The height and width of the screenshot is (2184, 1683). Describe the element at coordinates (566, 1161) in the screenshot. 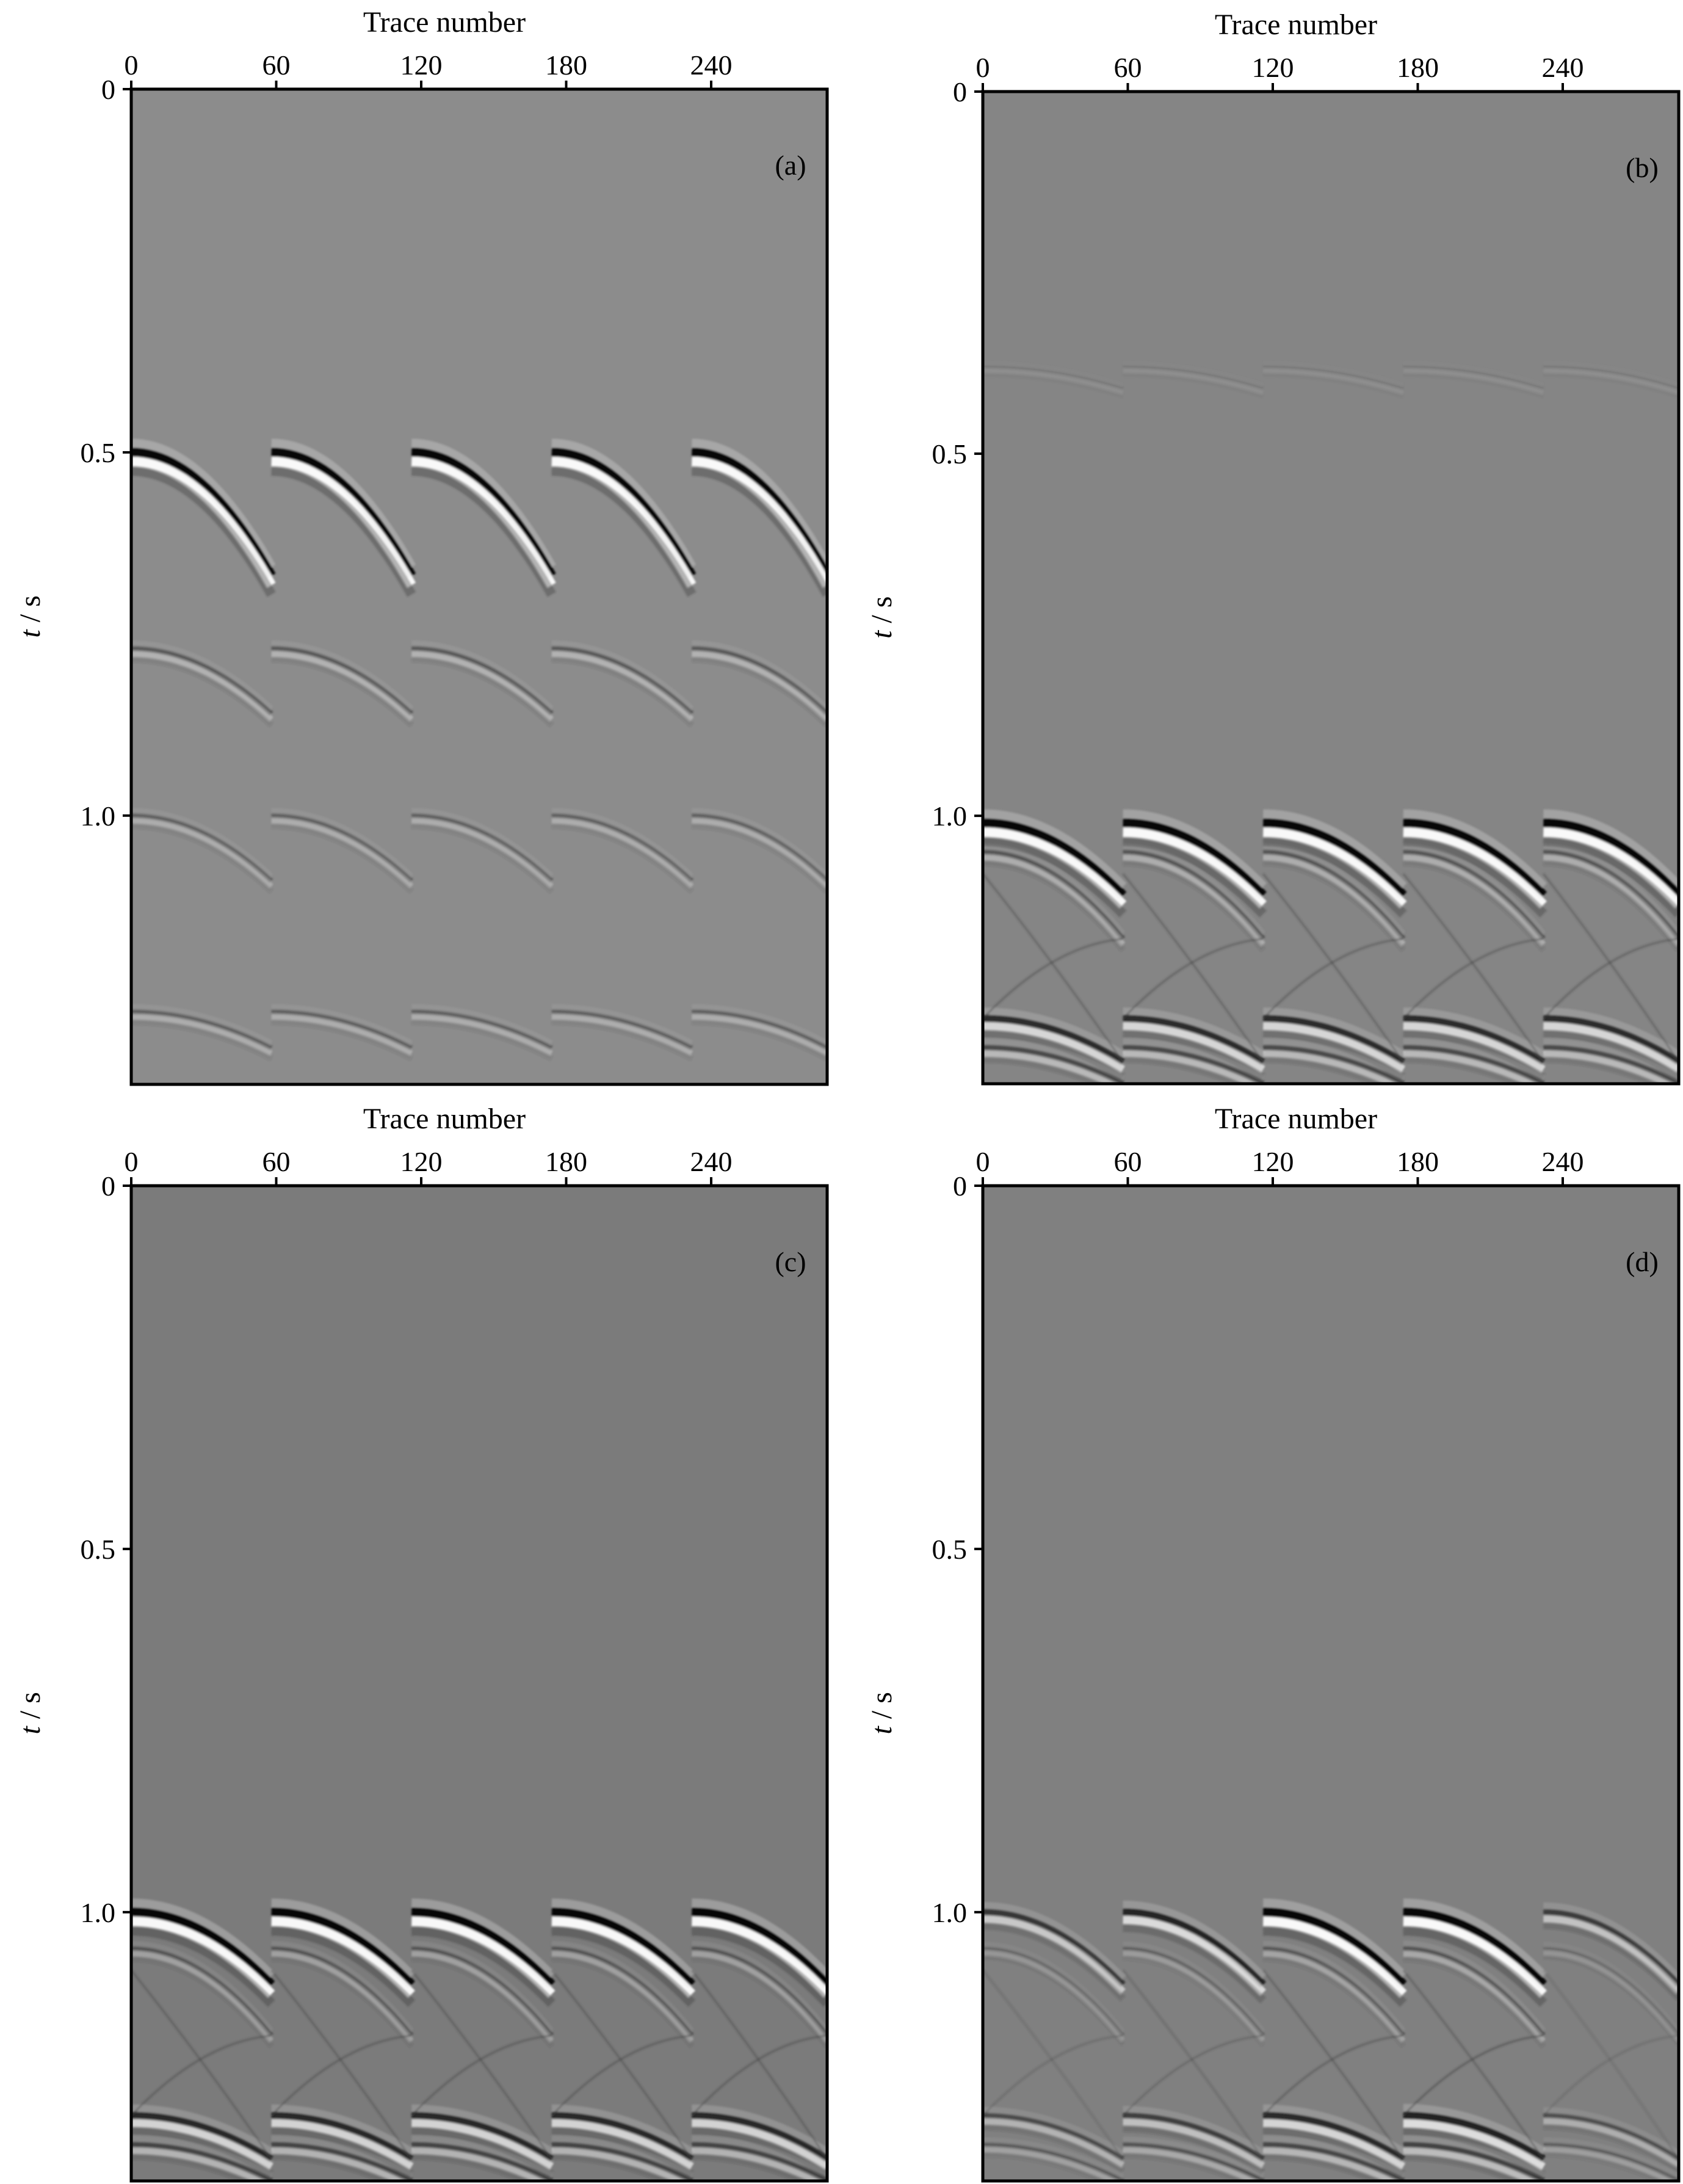

I see `x-tick-label: 180` at that location.